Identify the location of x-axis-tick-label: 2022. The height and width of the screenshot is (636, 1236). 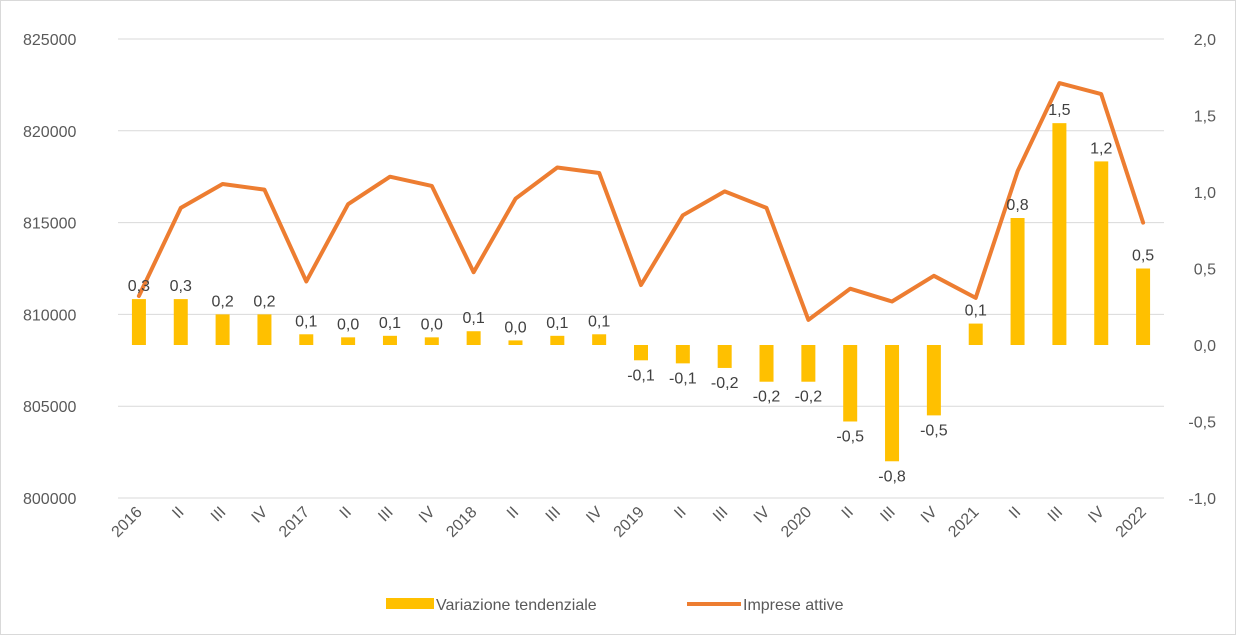
(1131, 522).